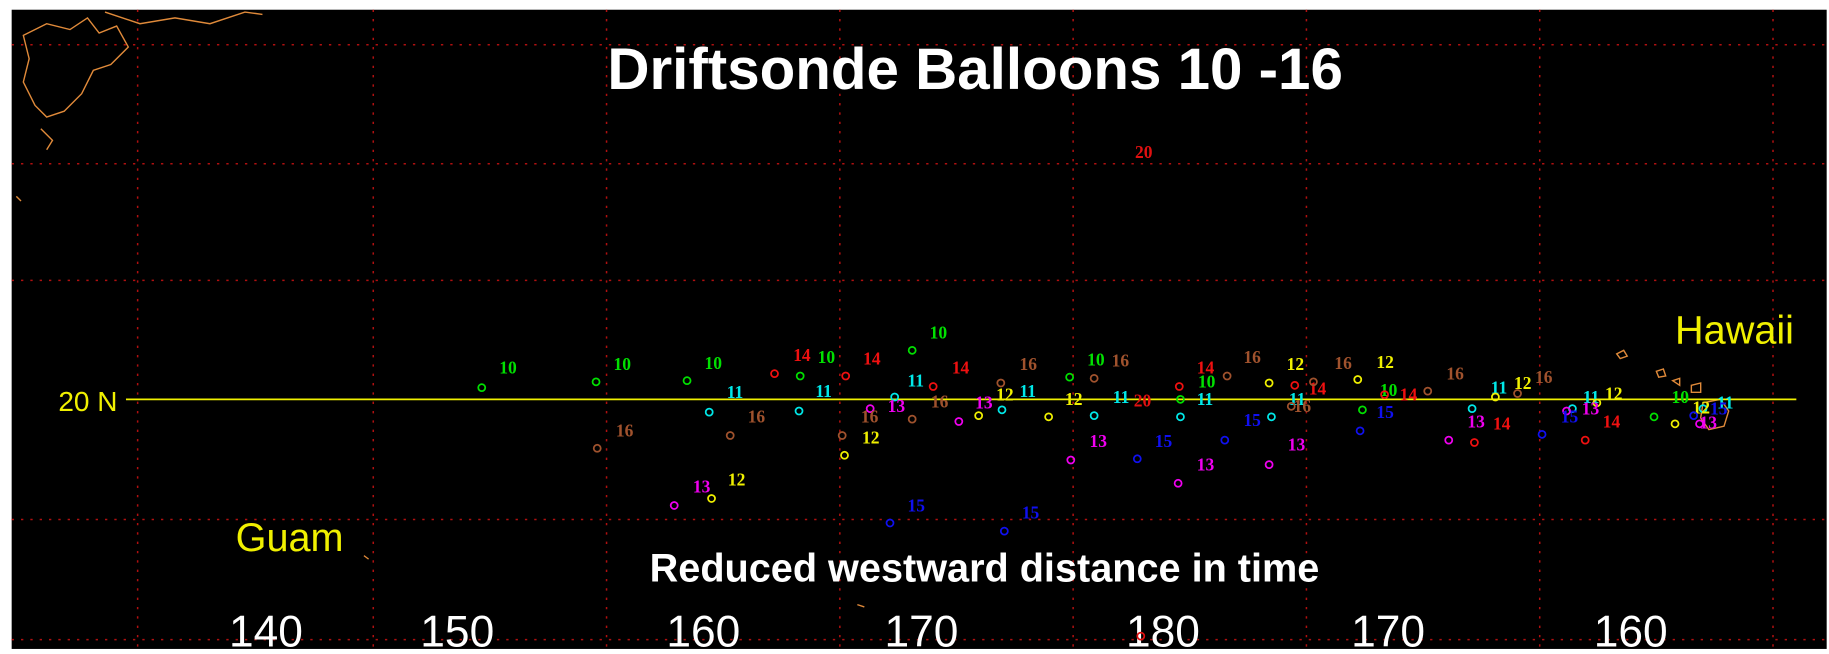 The height and width of the screenshot is (654, 1829). I want to click on x-labels: 140 150 160 170 180 170 160, so click(948, 631).